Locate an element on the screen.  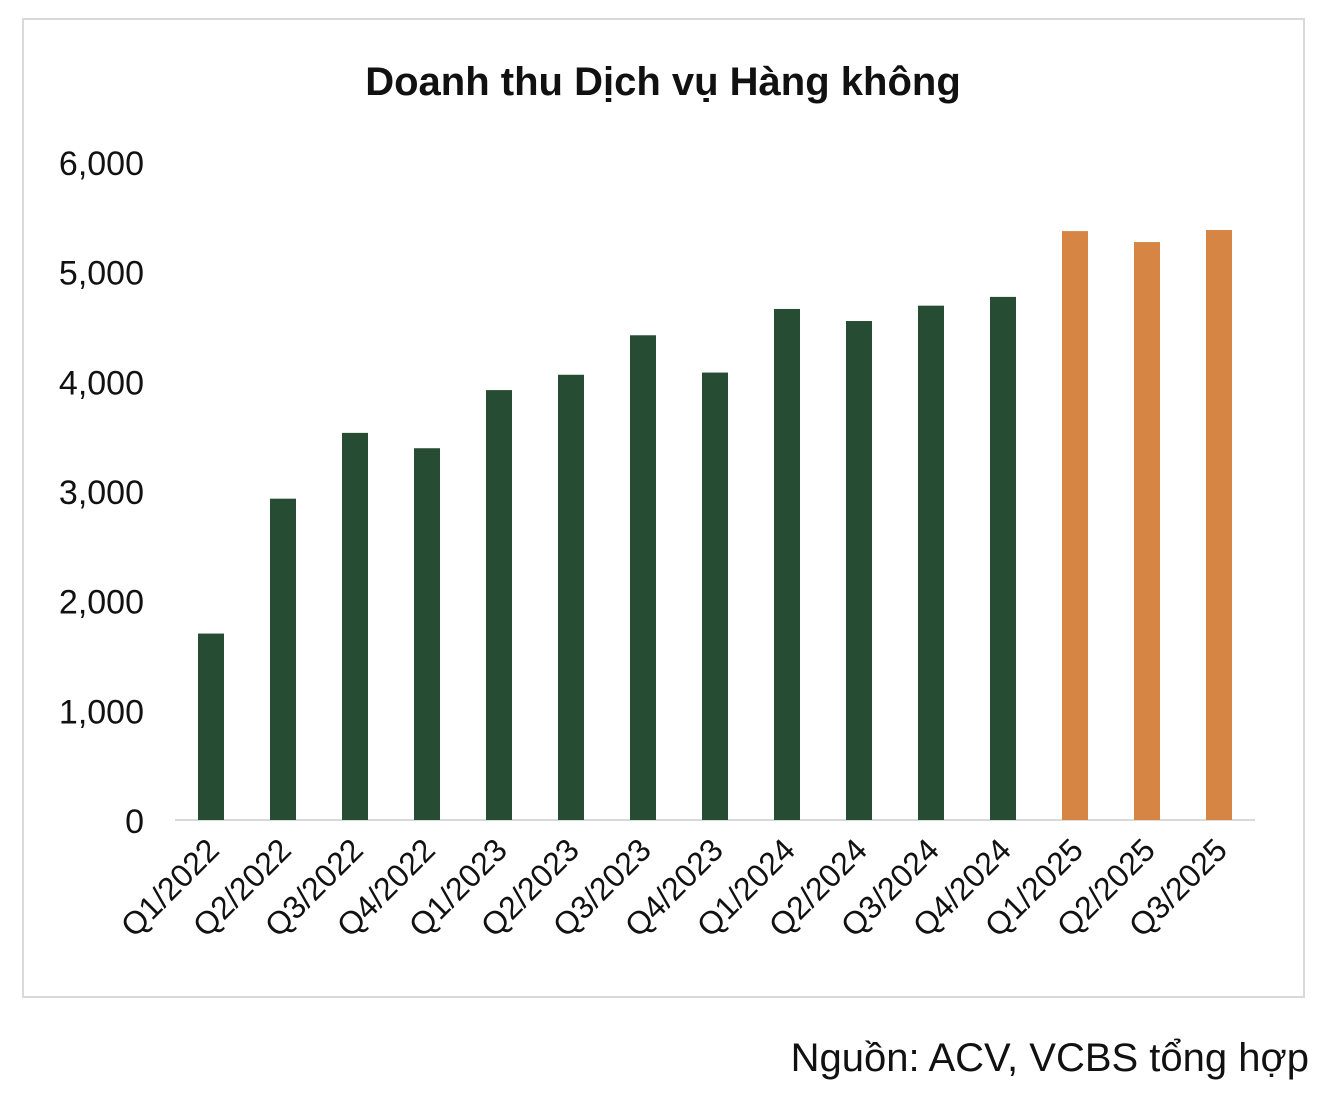
source-note: Nguồn: ACV, VCBS tổng hợp is located at coordinates (1049, 1058).